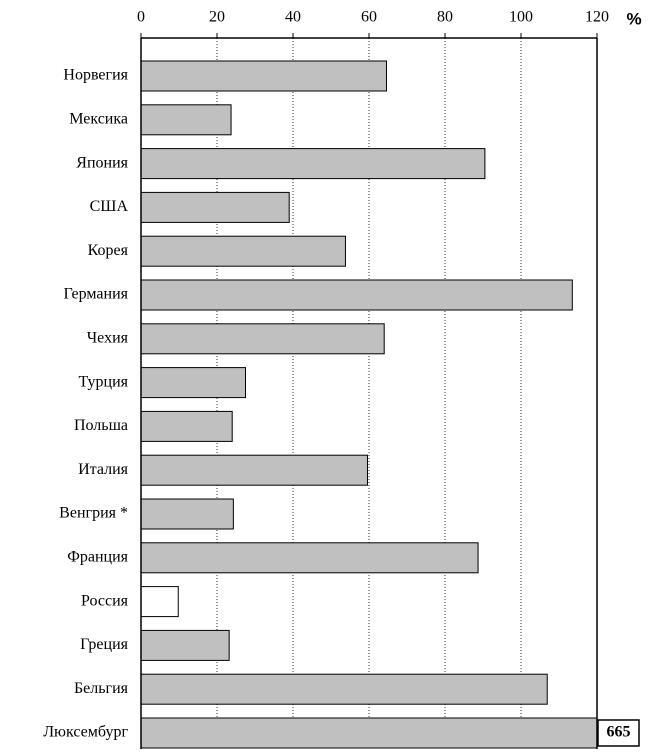 Image resolution: width=649 pixels, height=754 pixels. Describe the element at coordinates (369, 17) in the screenshot. I see `x-tick-label: 60` at that location.